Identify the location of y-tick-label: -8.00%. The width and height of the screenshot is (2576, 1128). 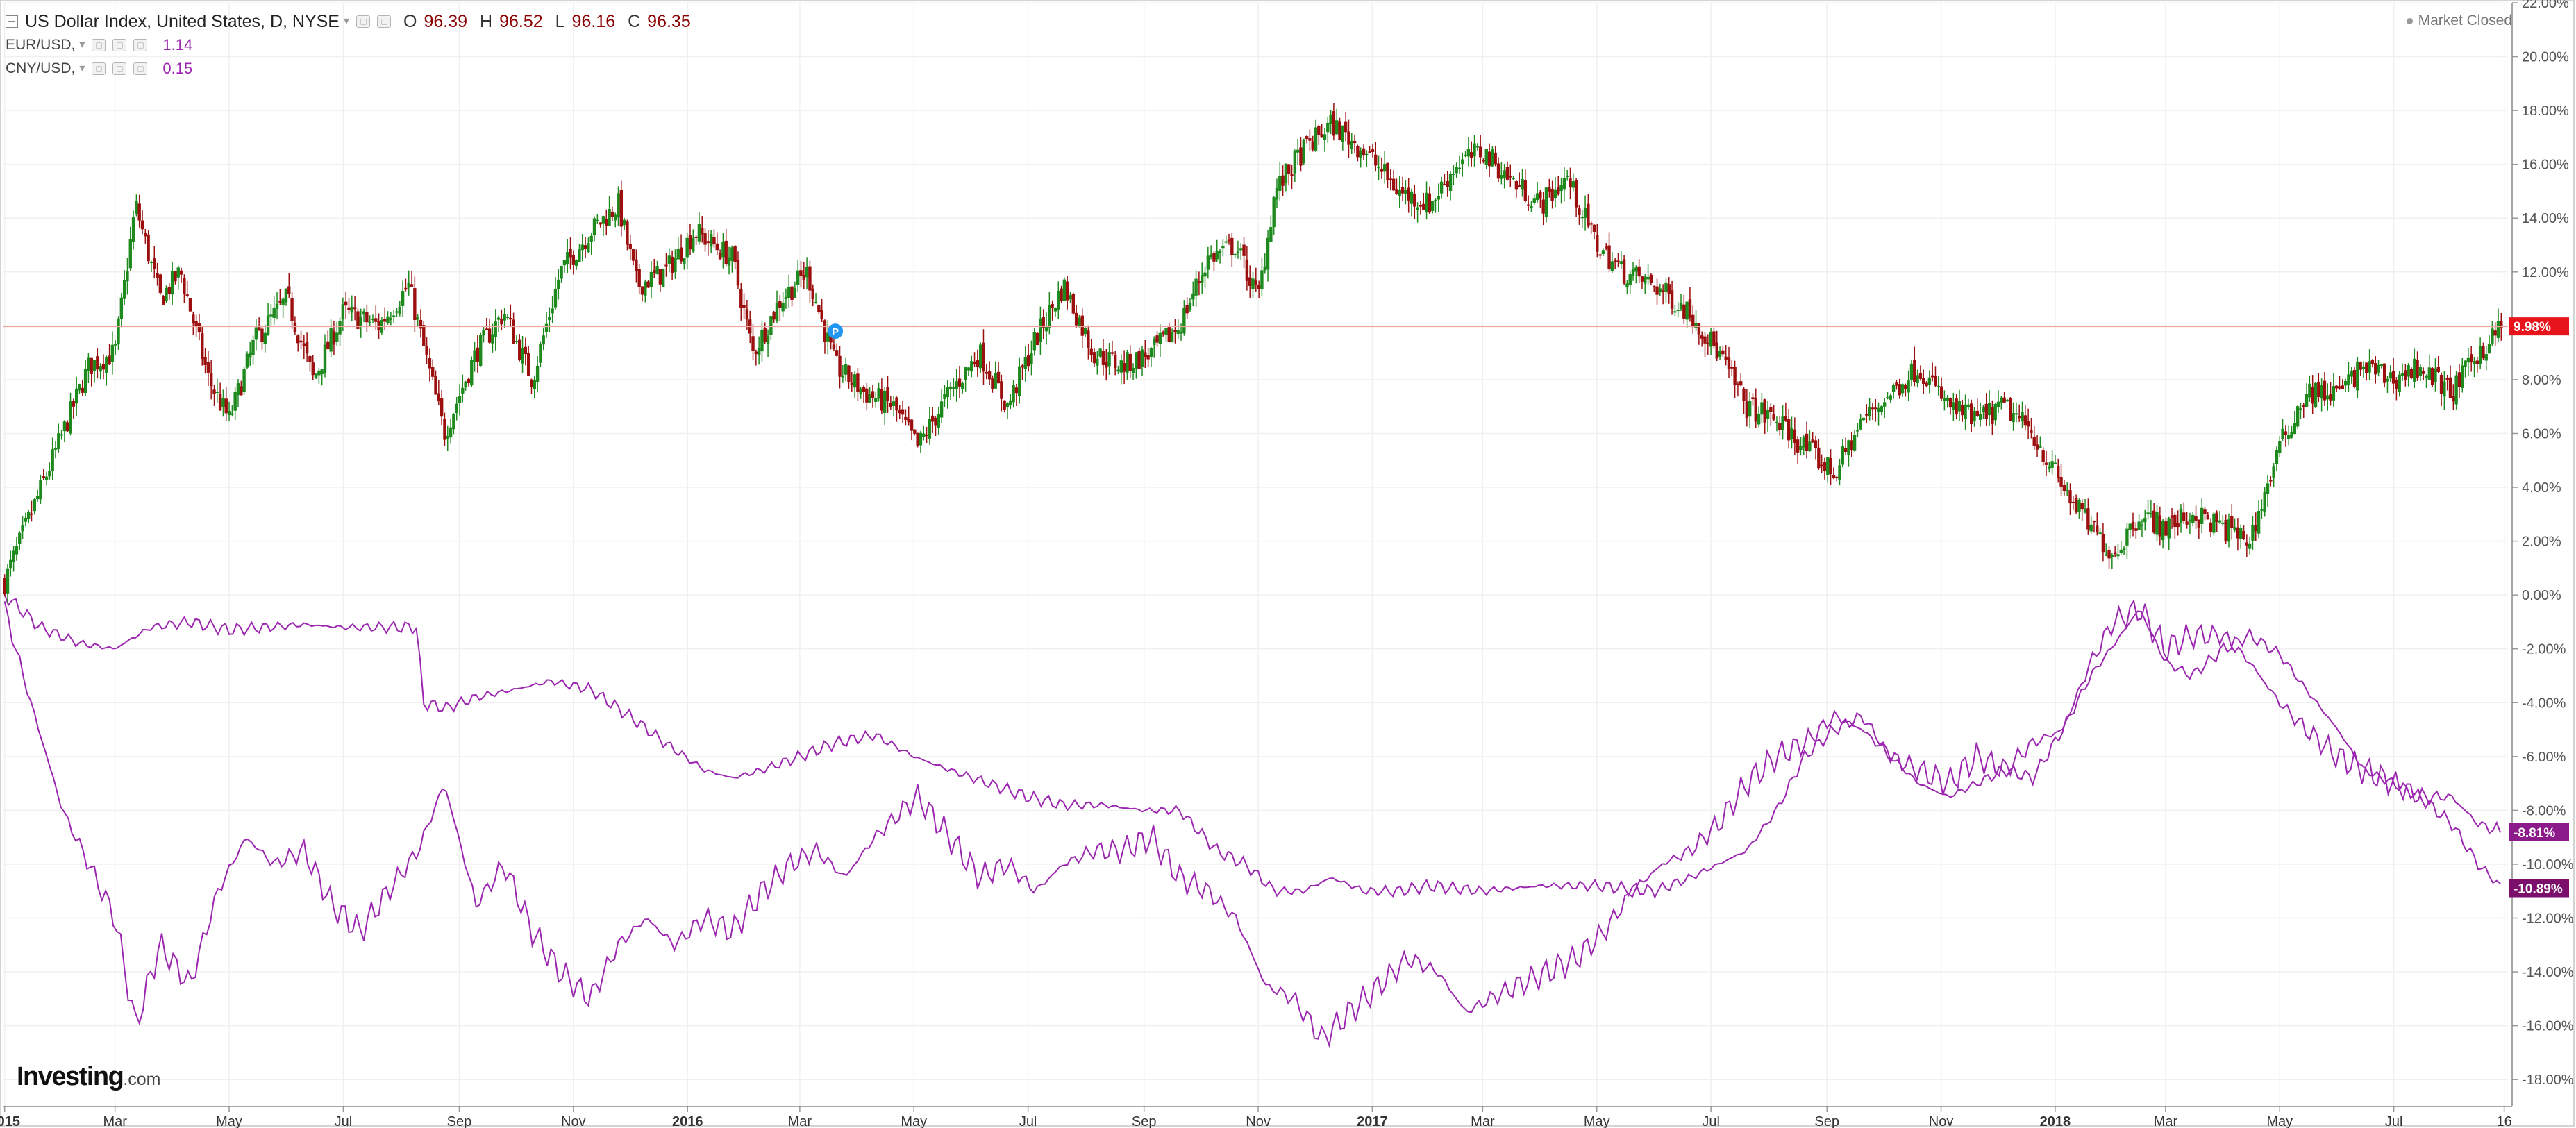
(2544, 810).